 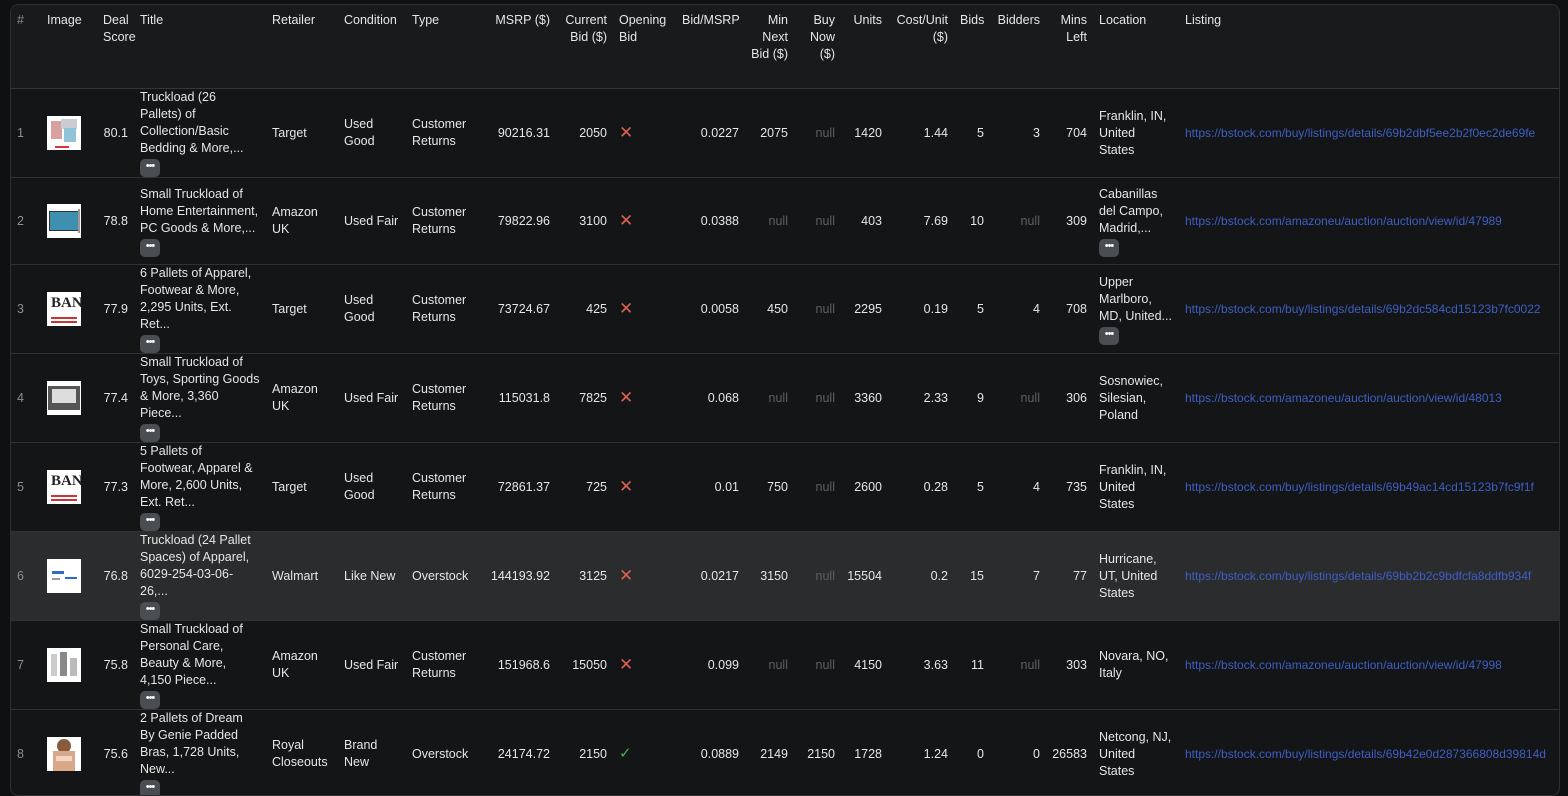 I want to click on location-cell: Cabanillas del Campo, Madrid,...•••, so click(x=1136, y=221).